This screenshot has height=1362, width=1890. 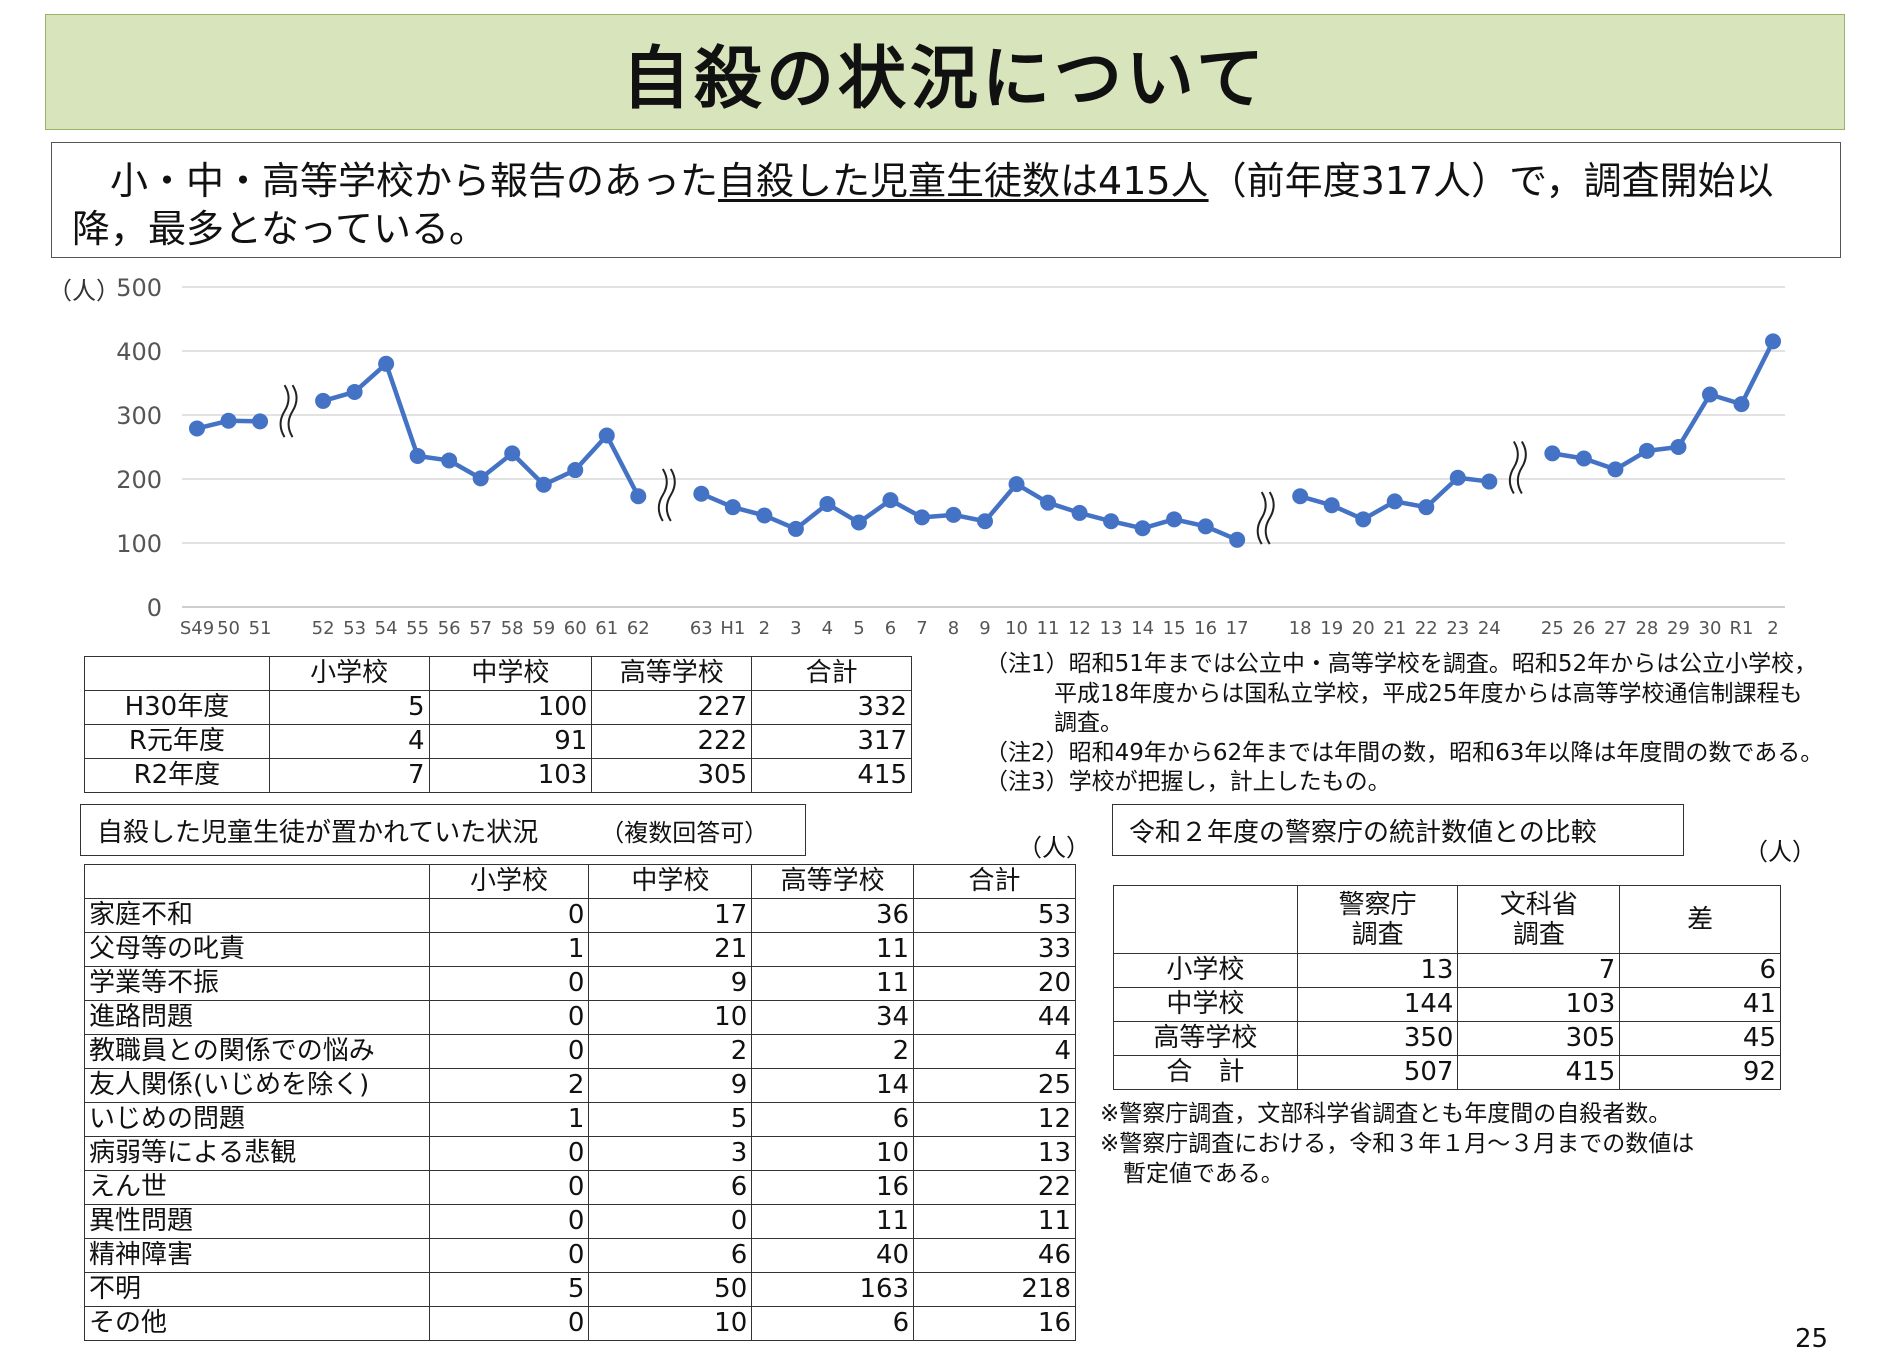 What do you see at coordinates (443, 830) in the screenshot?
I see `situation-label-box: 自殺した児童生徒が置かれていた状況 （複数回答可）` at bounding box center [443, 830].